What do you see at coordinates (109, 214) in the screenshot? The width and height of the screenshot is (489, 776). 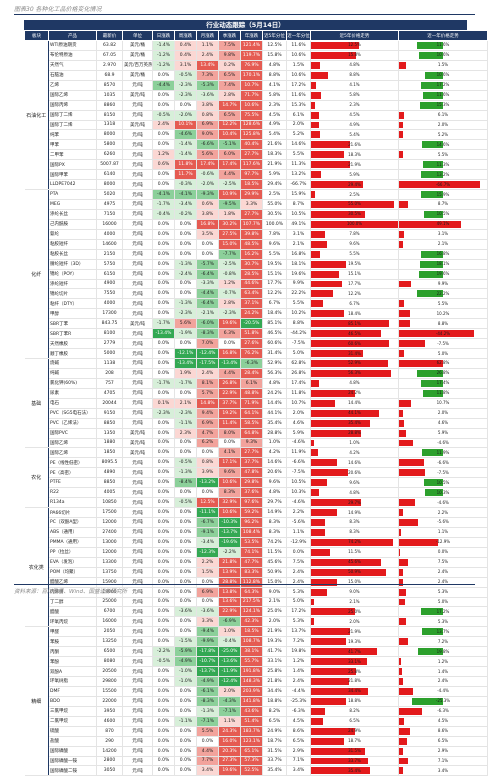 I see `price-cell: 7150` at bounding box center [109, 214].